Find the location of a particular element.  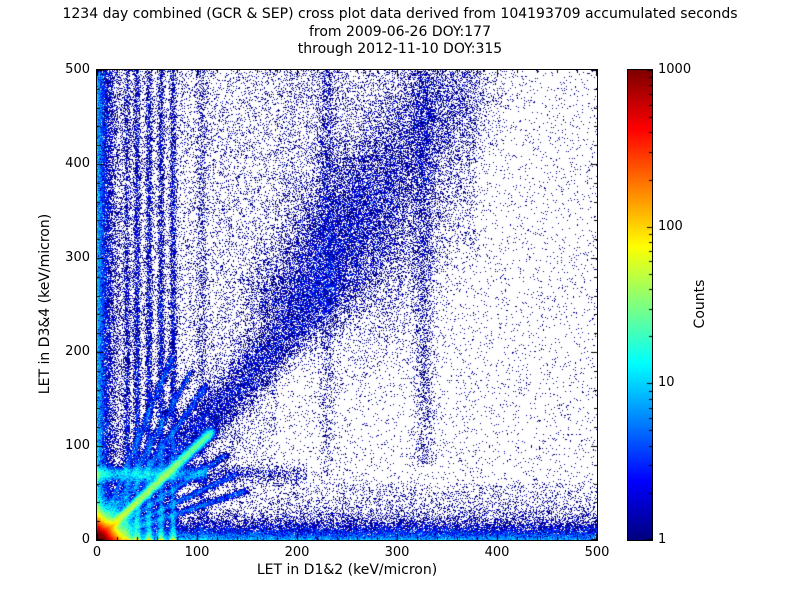

colorbar-gradient is located at coordinates (640, 305).